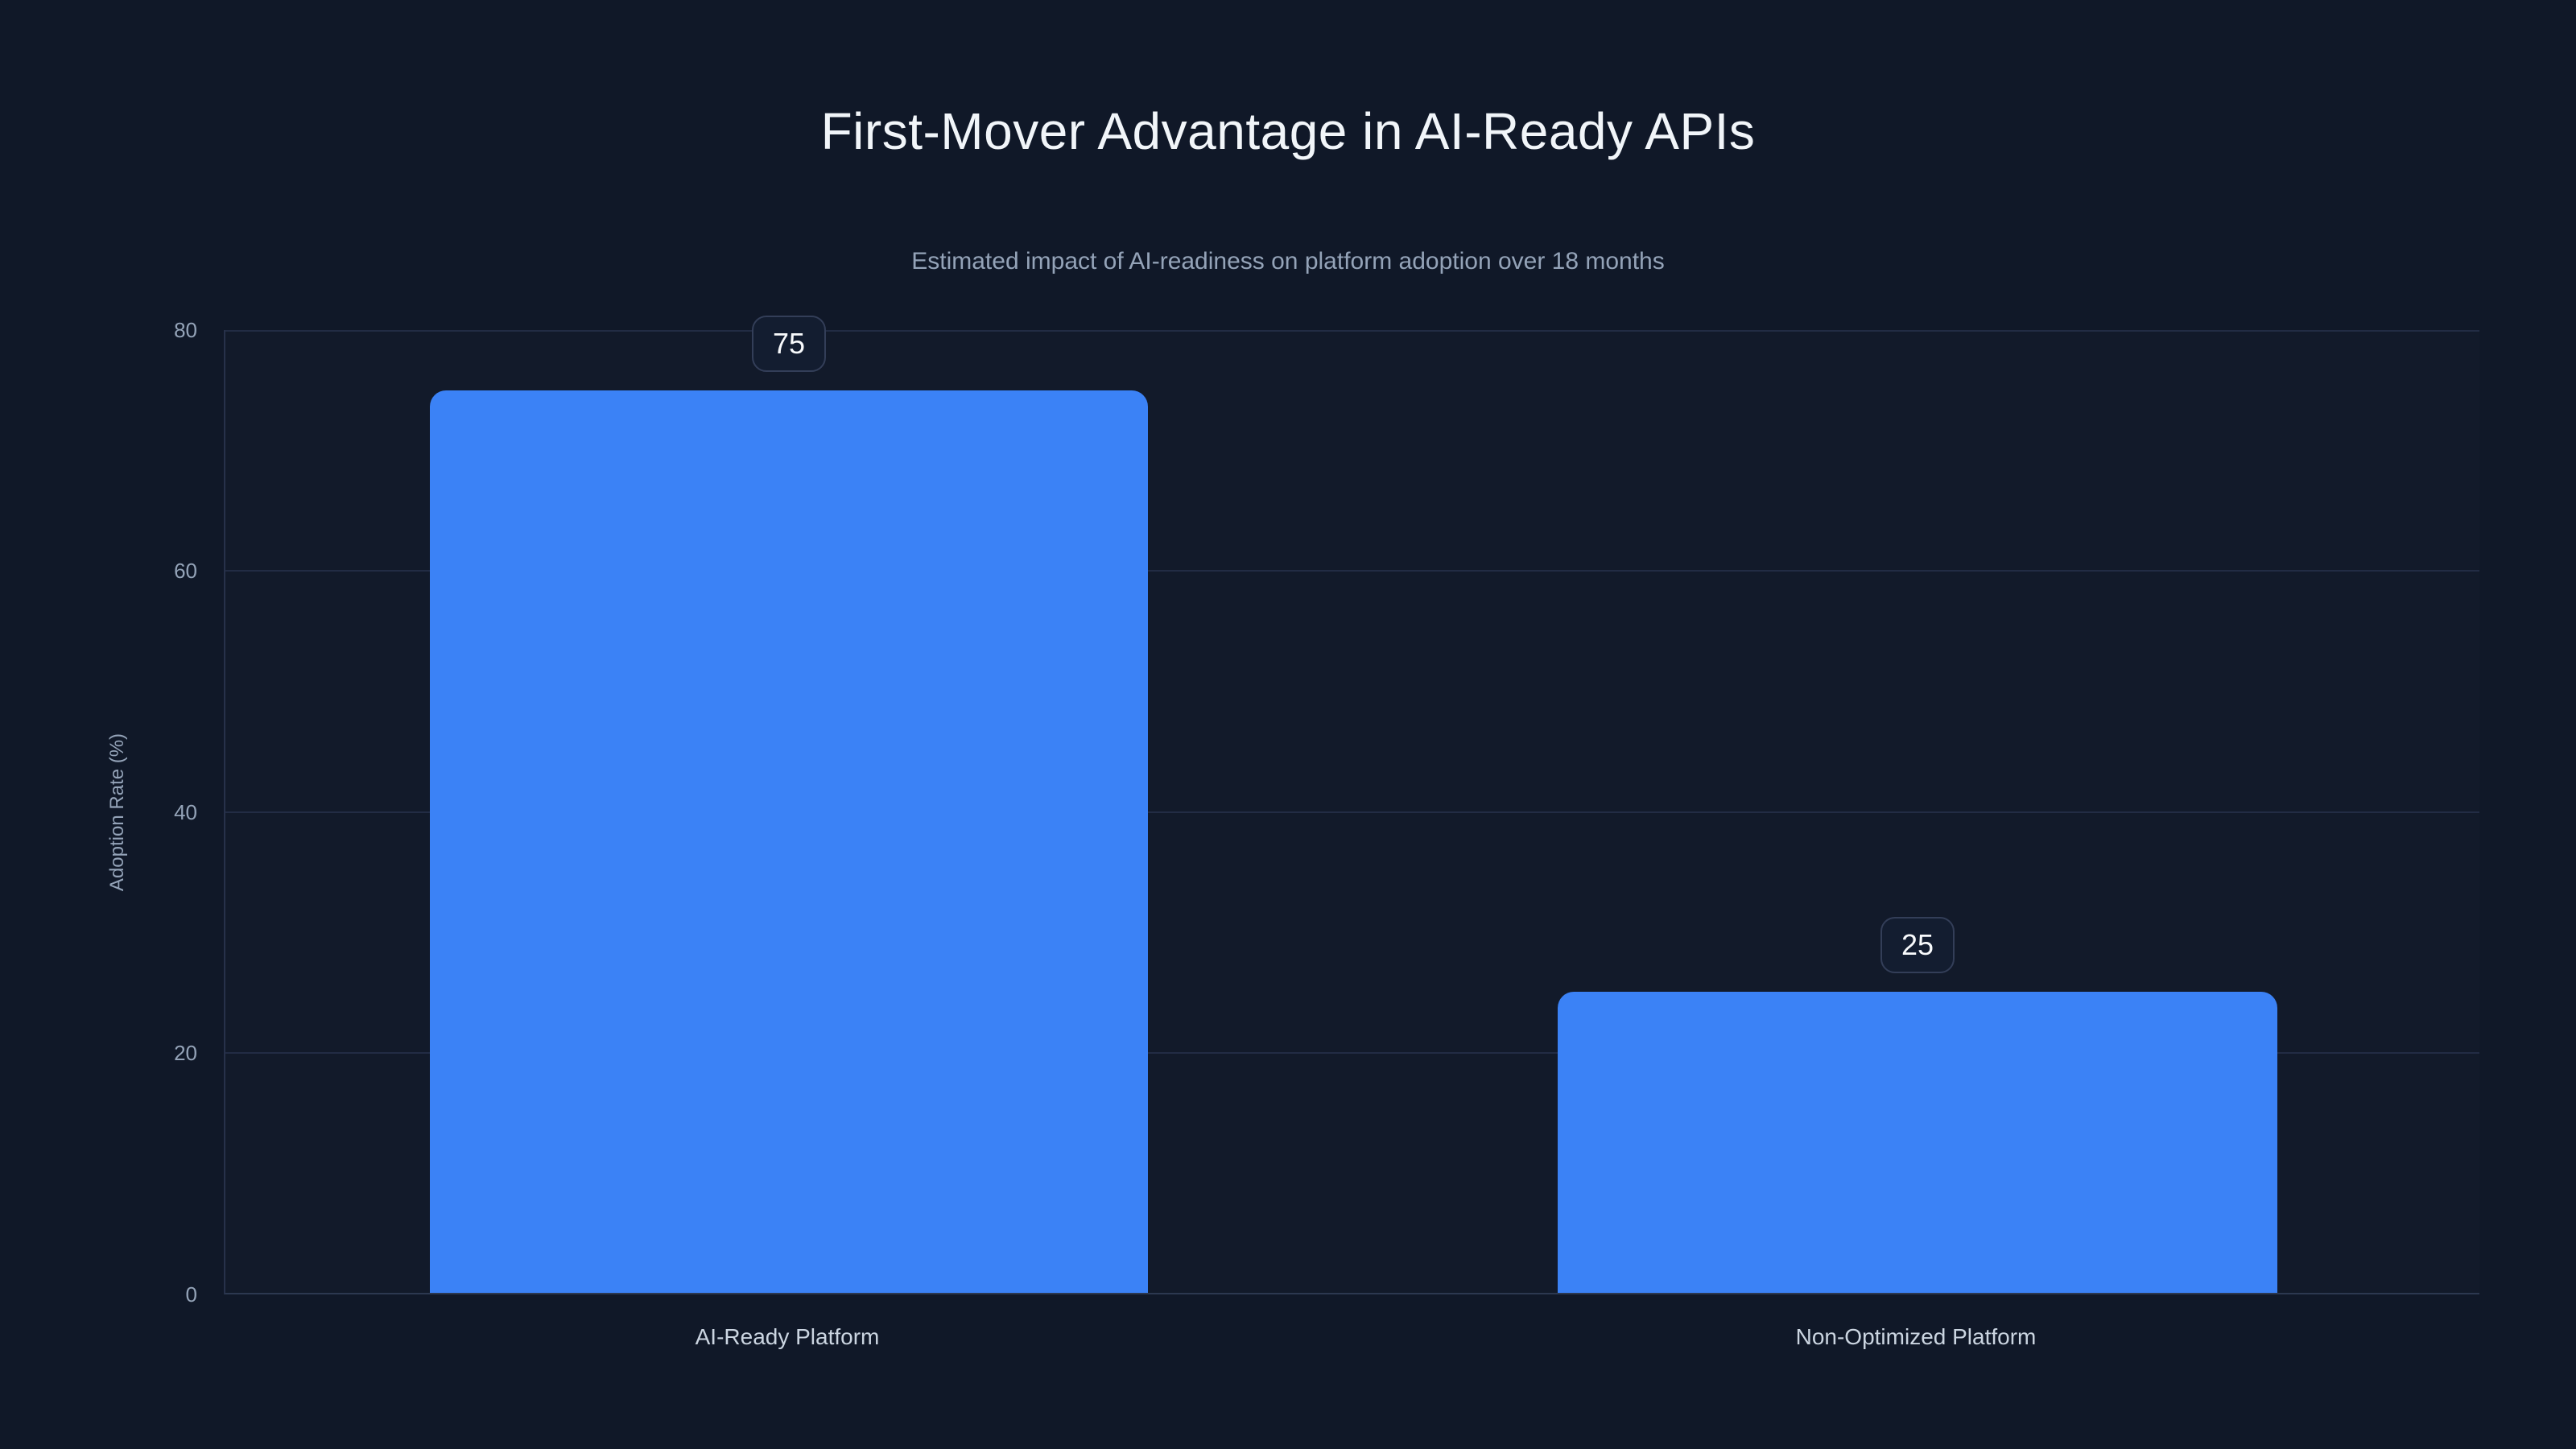 The height and width of the screenshot is (1449, 2576). I want to click on value-badge-non-optimized: 25, so click(1917, 945).